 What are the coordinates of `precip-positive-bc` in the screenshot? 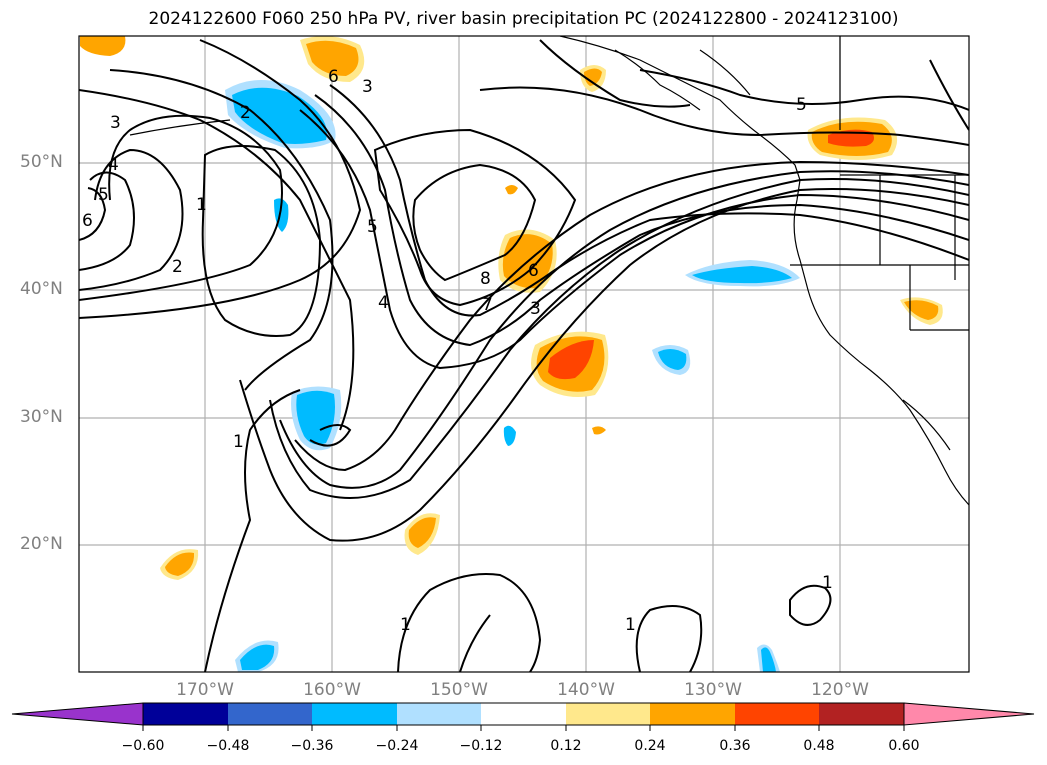 It's located at (852, 138).